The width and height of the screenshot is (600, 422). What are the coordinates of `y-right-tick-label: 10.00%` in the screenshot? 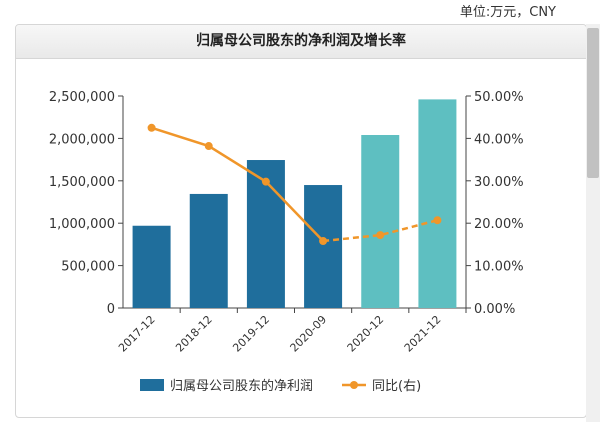 It's located at (499, 267).